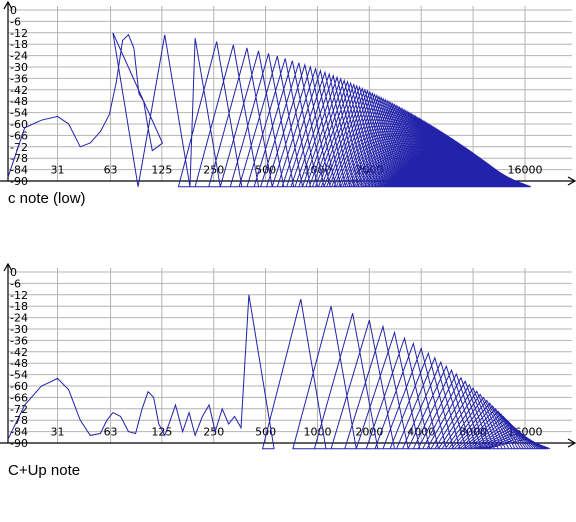 Image resolution: width=576 pixels, height=522 pixels. Describe the element at coordinates (44, 470) in the screenshot. I see `chart-caption-cup: C+Up note` at that location.